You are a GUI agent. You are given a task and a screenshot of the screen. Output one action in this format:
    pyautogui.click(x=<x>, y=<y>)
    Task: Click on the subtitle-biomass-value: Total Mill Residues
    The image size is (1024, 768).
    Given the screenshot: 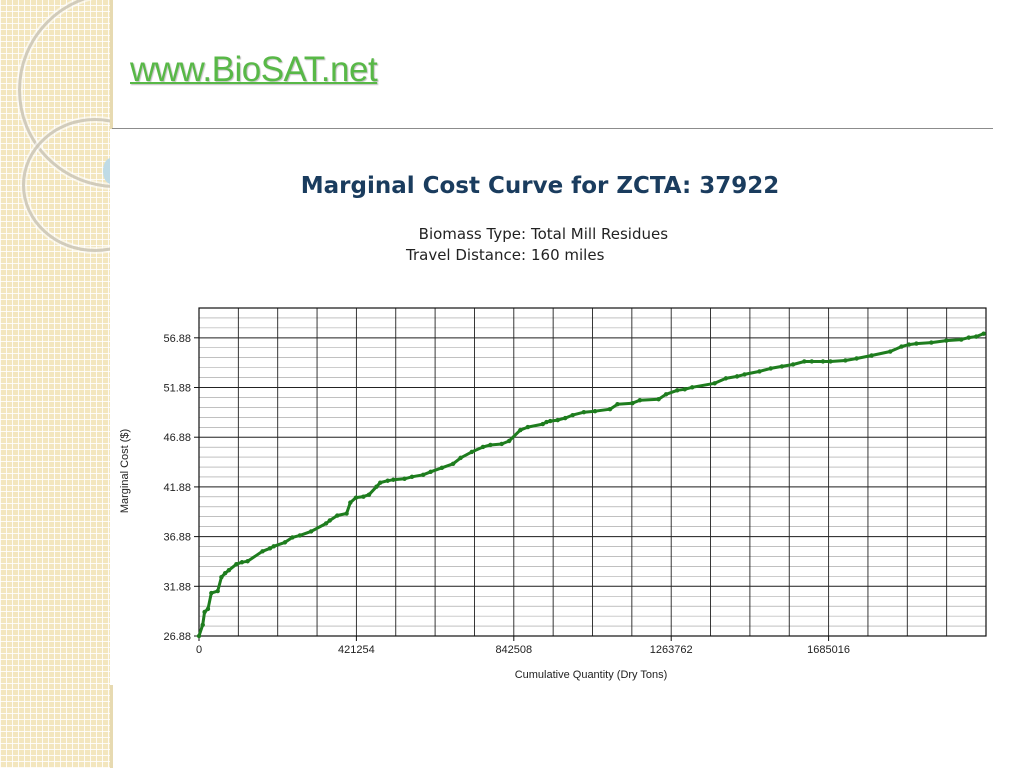 What is the action you would take?
    pyautogui.click(x=599, y=234)
    